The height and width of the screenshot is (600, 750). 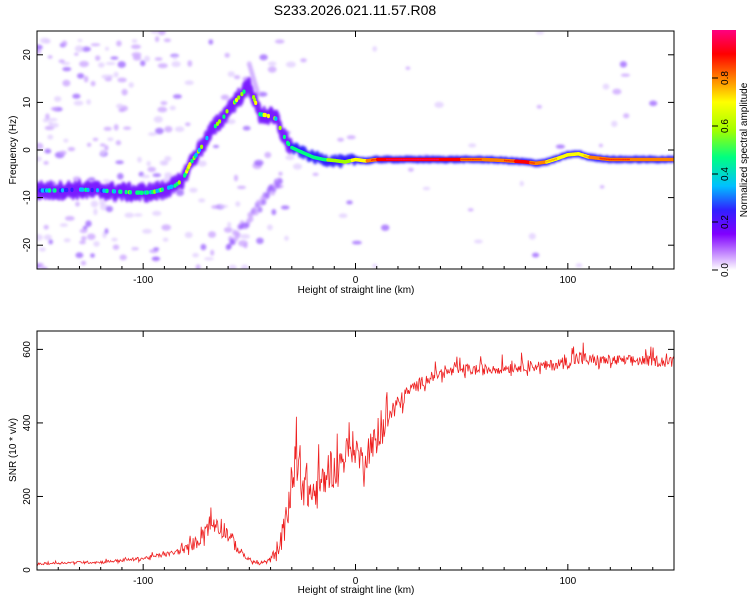 What do you see at coordinates (724, 150) in the screenshot?
I see `colorbar-gradient` at bounding box center [724, 150].